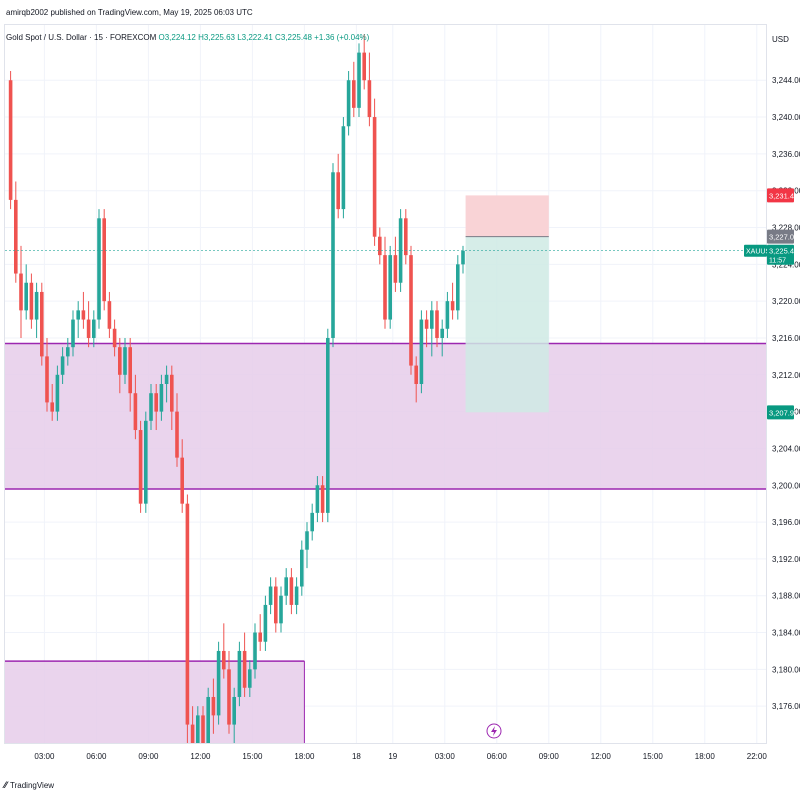  I want to click on price-tick-label: 3,204.00, so click(786, 448).